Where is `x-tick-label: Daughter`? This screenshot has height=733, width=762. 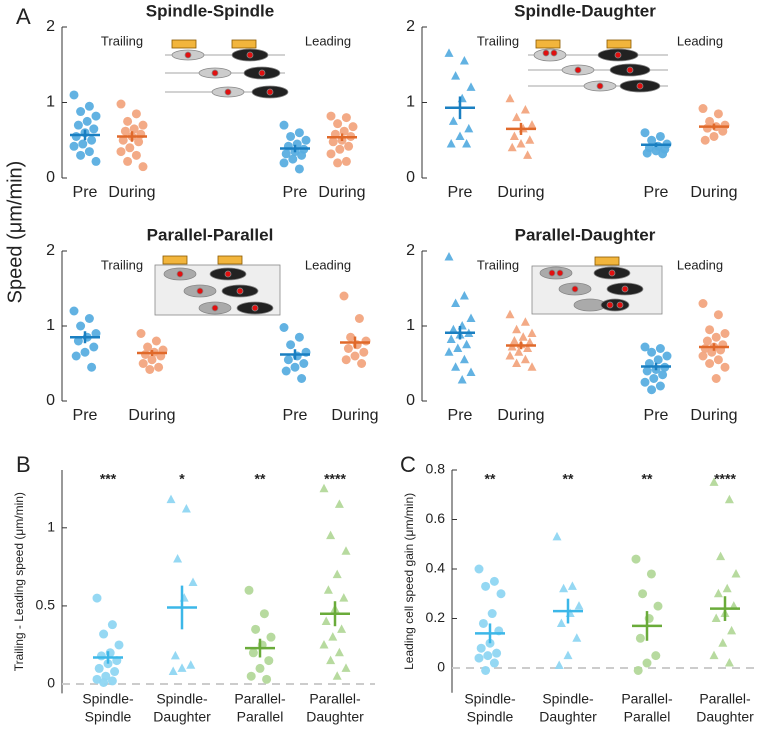
x-tick-label: Daughter is located at coordinates (335, 717).